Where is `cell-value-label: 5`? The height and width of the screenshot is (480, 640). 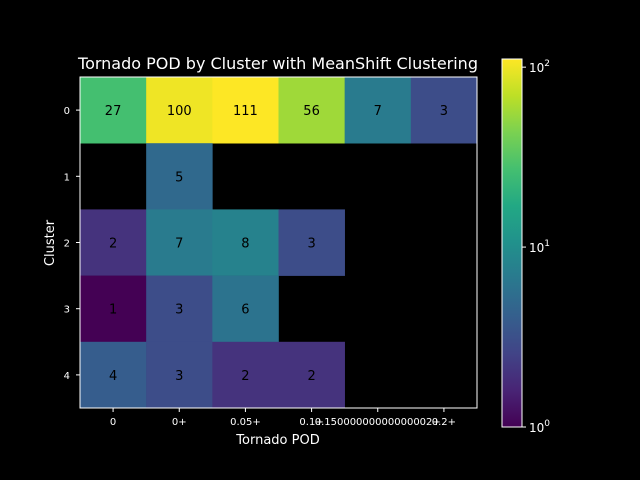
cell-value-label: 5 is located at coordinates (179, 177).